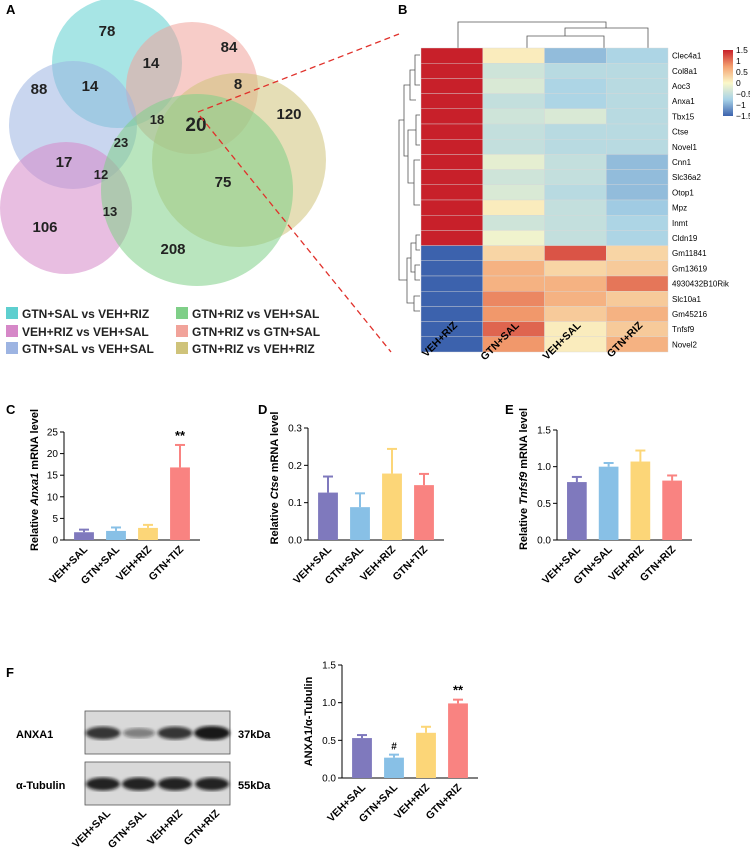 This screenshot has width=750, height=861. What do you see at coordinates (223, 182) in the screenshot?
I see `venn-count: 75` at bounding box center [223, 182].